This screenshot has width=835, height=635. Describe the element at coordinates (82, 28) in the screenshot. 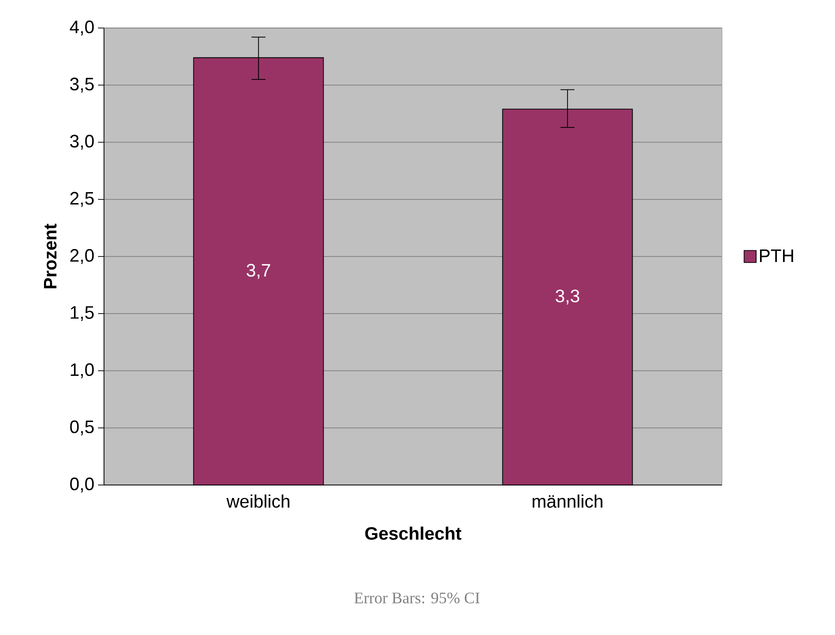

I see `y-tick-label: 4,0` at that location.